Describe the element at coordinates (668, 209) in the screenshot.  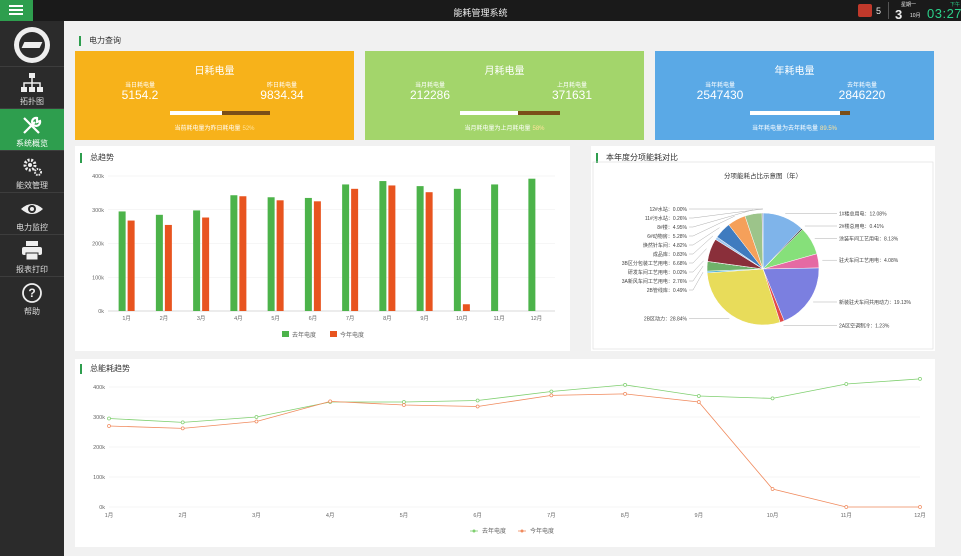
I see `pie-slice-label: 12#水站：0.00%` at that location.